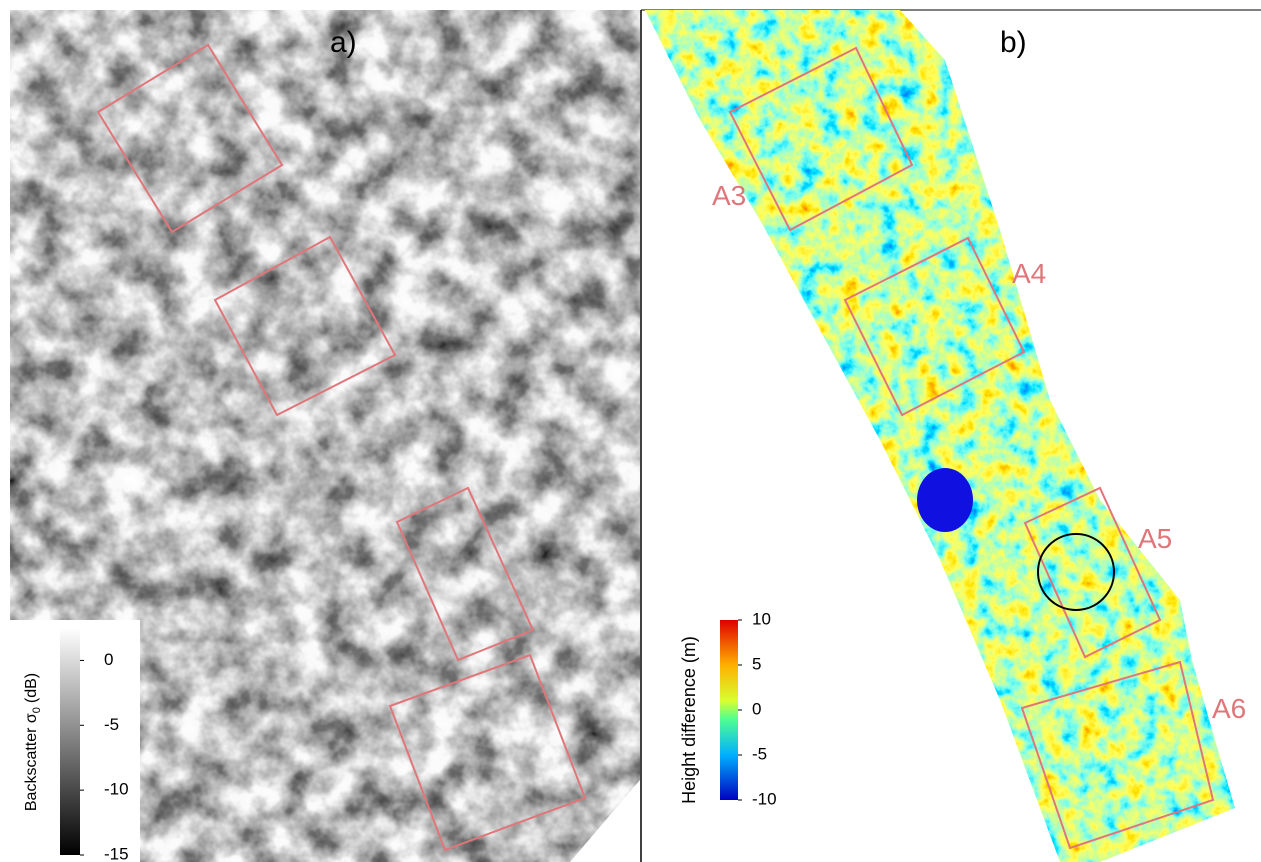 This screenshot has height=862, width=1261. I want to click on tick-label: 5, so click(756, 663).